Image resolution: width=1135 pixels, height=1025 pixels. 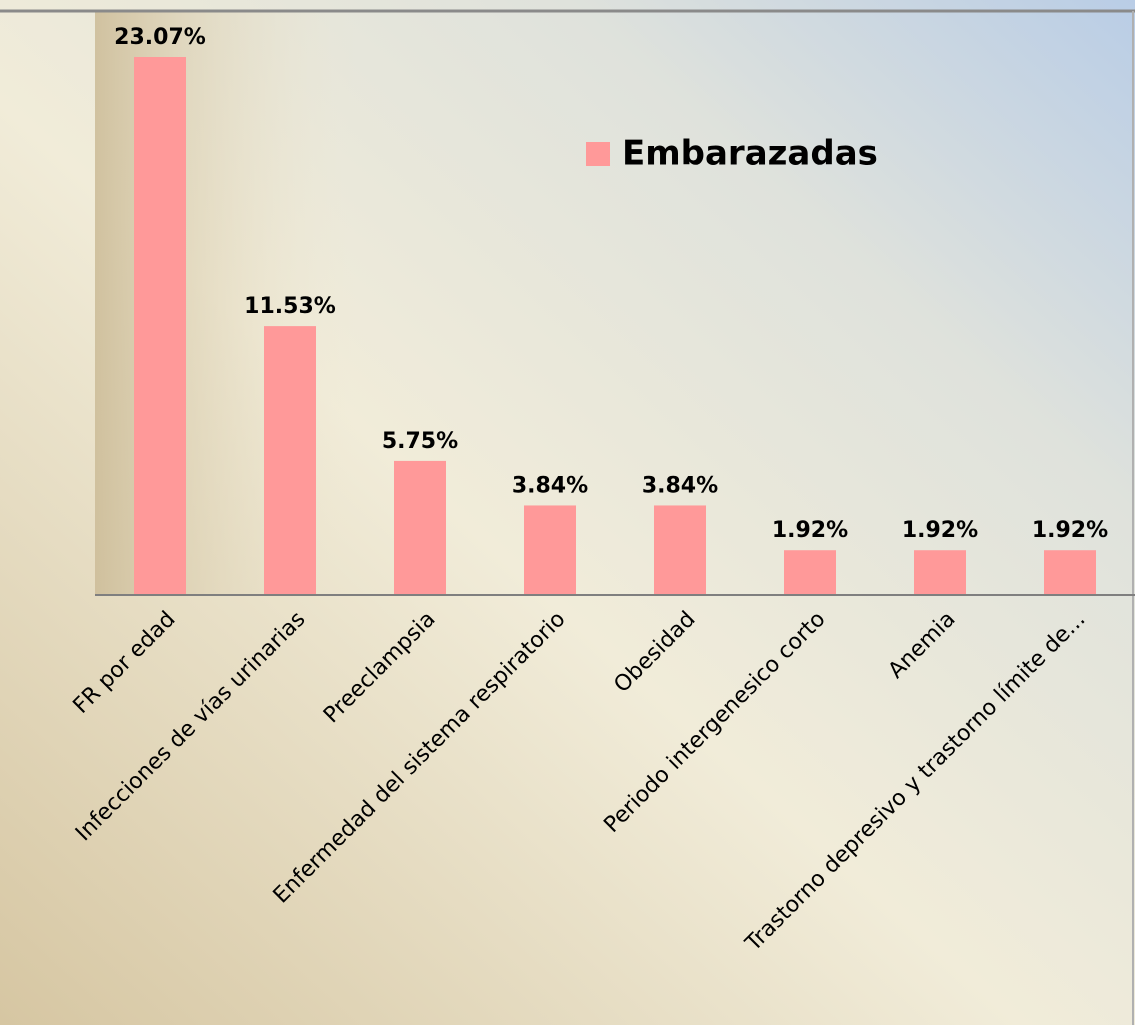 I want to click on data-label: 11.53%, so click(x=290, y=306).